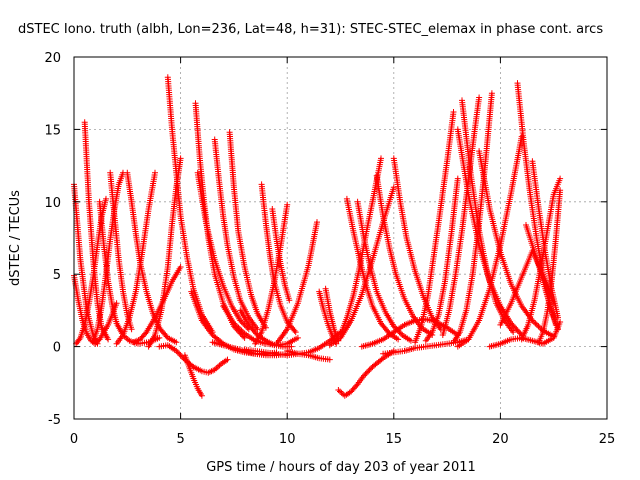  What do you see at coordinates (74, 439) in the screenshot?
I see `x-tick-label-0: 0` at bounding box center [74, 439].